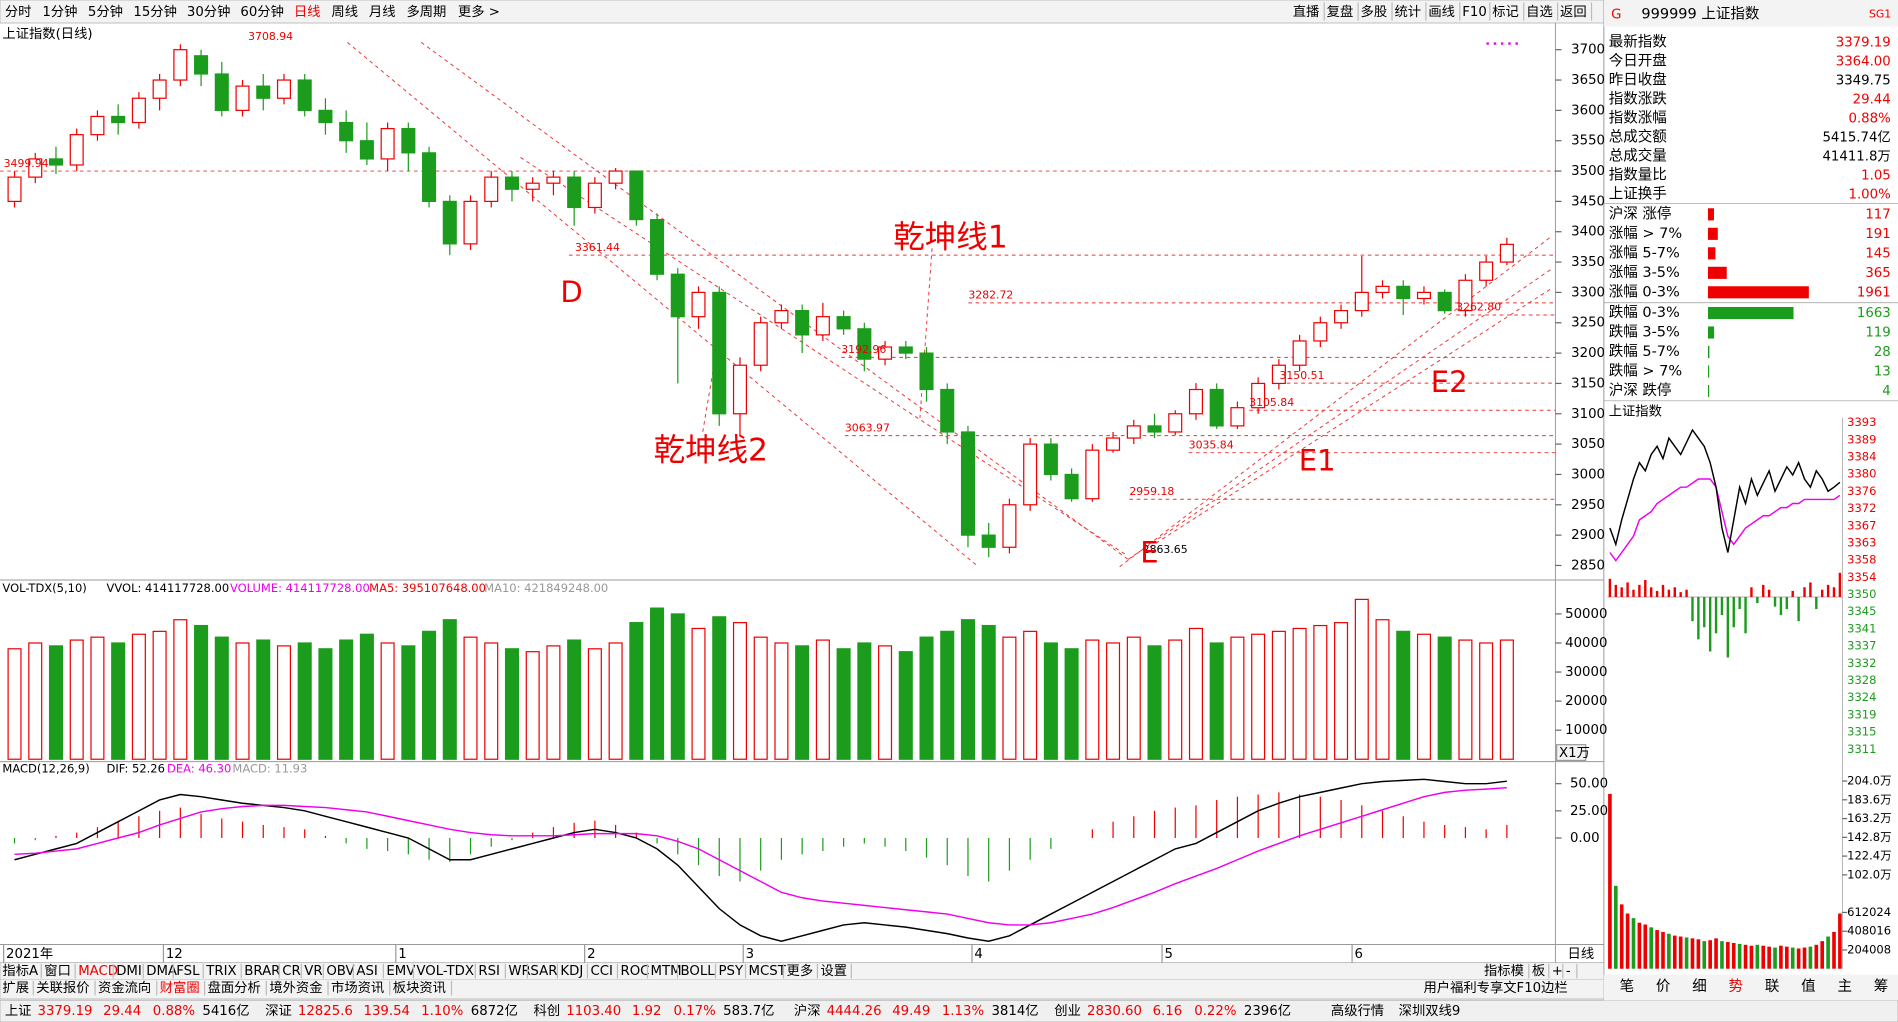  What do you see at coordinates (188, 971) in the screenshot?
I see `tab: FSL` at bounding box center [188, 971].